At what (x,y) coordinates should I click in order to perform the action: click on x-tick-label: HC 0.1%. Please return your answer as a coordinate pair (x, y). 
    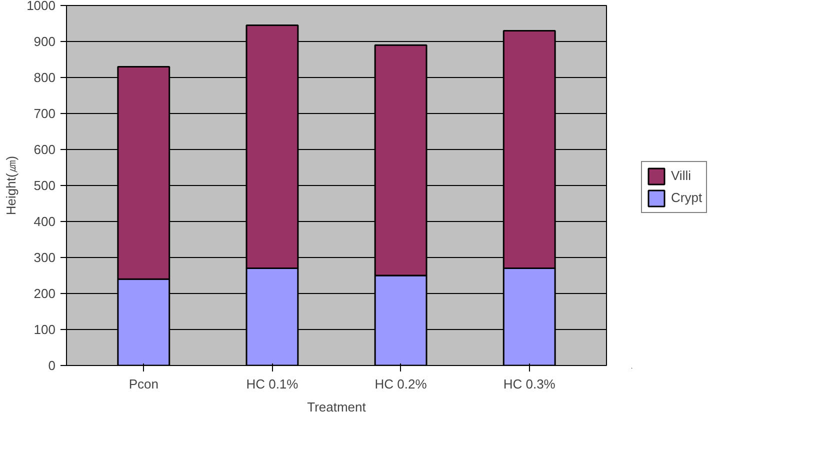
    Looking at the image, I should click on (272, 384).